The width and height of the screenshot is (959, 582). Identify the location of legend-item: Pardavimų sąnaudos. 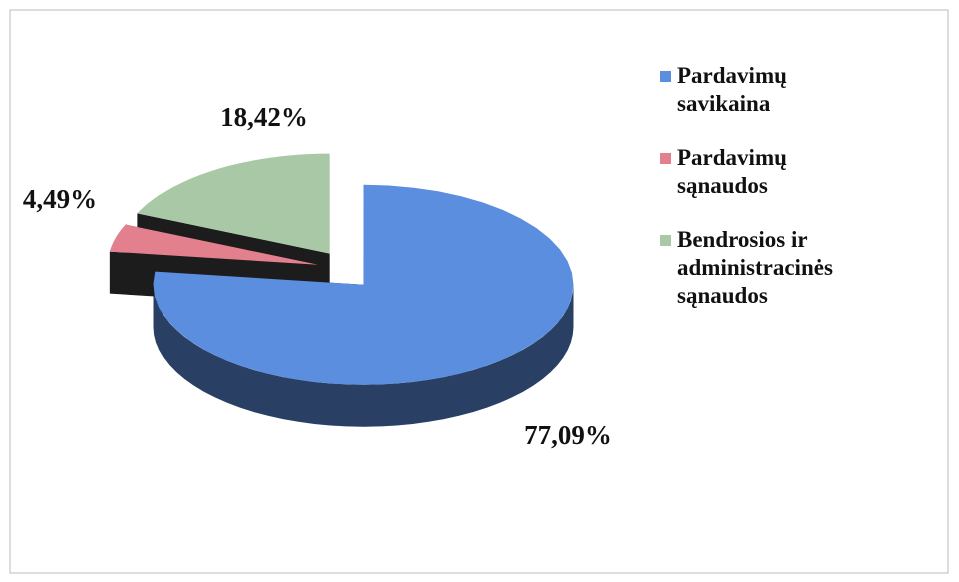
(800, 172).